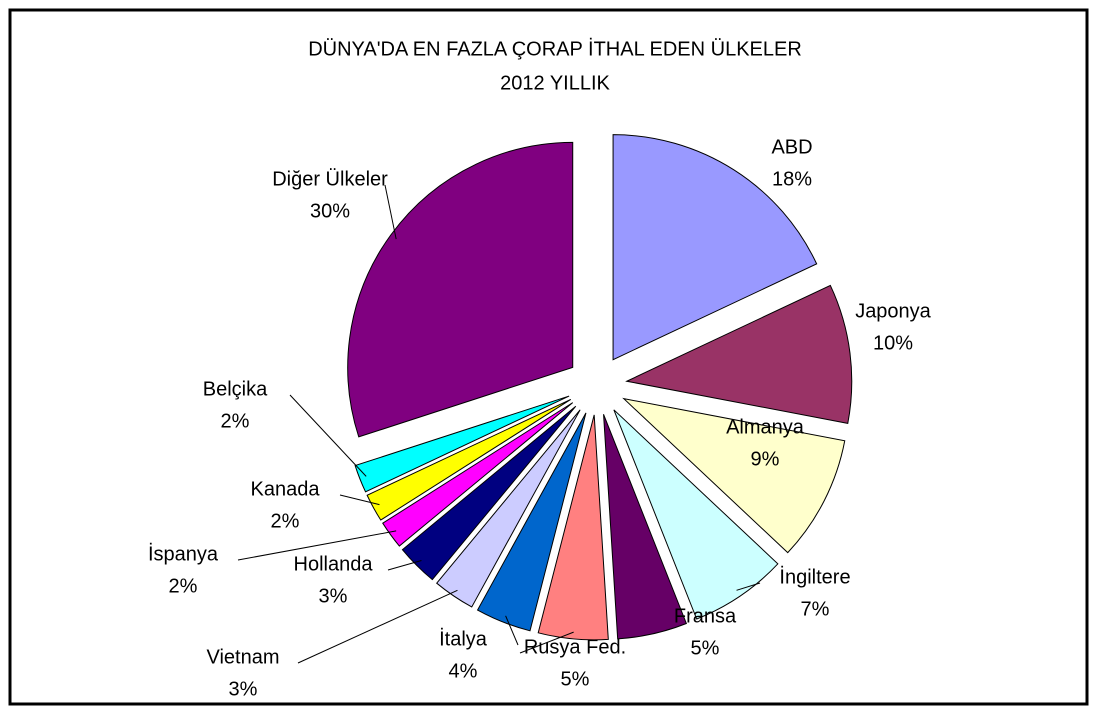  What do you see at coordinates (183, 553) in the screenshot?
I see `slice-label: İspanya` at bounding box center [183, 553].